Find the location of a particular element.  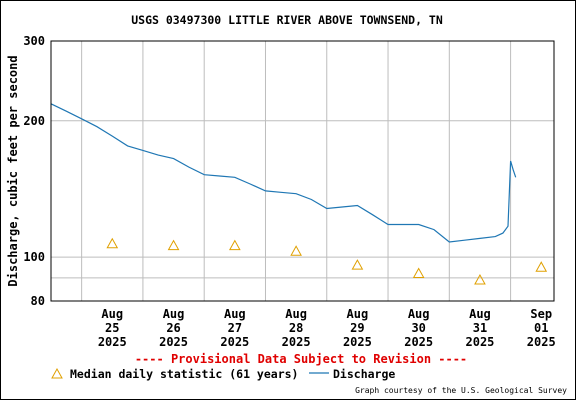

x-tick-label: 28 is located at coordinates (296, 328).